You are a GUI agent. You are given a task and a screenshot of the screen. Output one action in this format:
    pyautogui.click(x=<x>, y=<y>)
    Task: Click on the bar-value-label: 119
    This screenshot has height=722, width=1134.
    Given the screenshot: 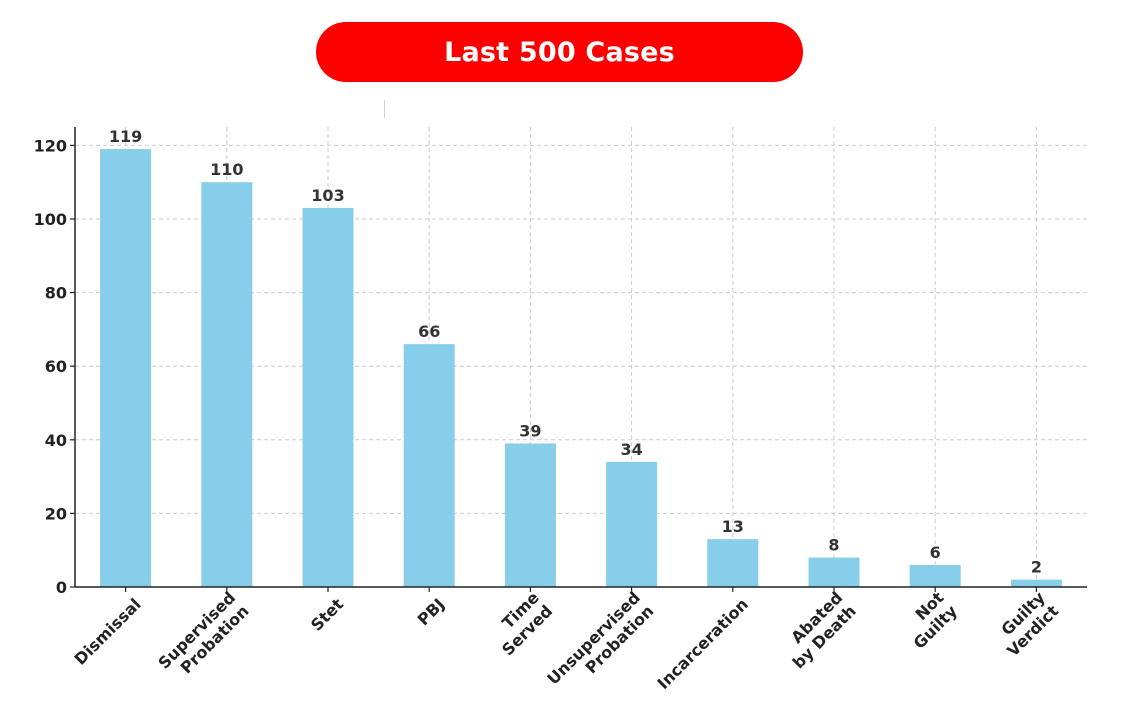 What is the action you would take?
    pyautogui.click(x=125, y=136)
    